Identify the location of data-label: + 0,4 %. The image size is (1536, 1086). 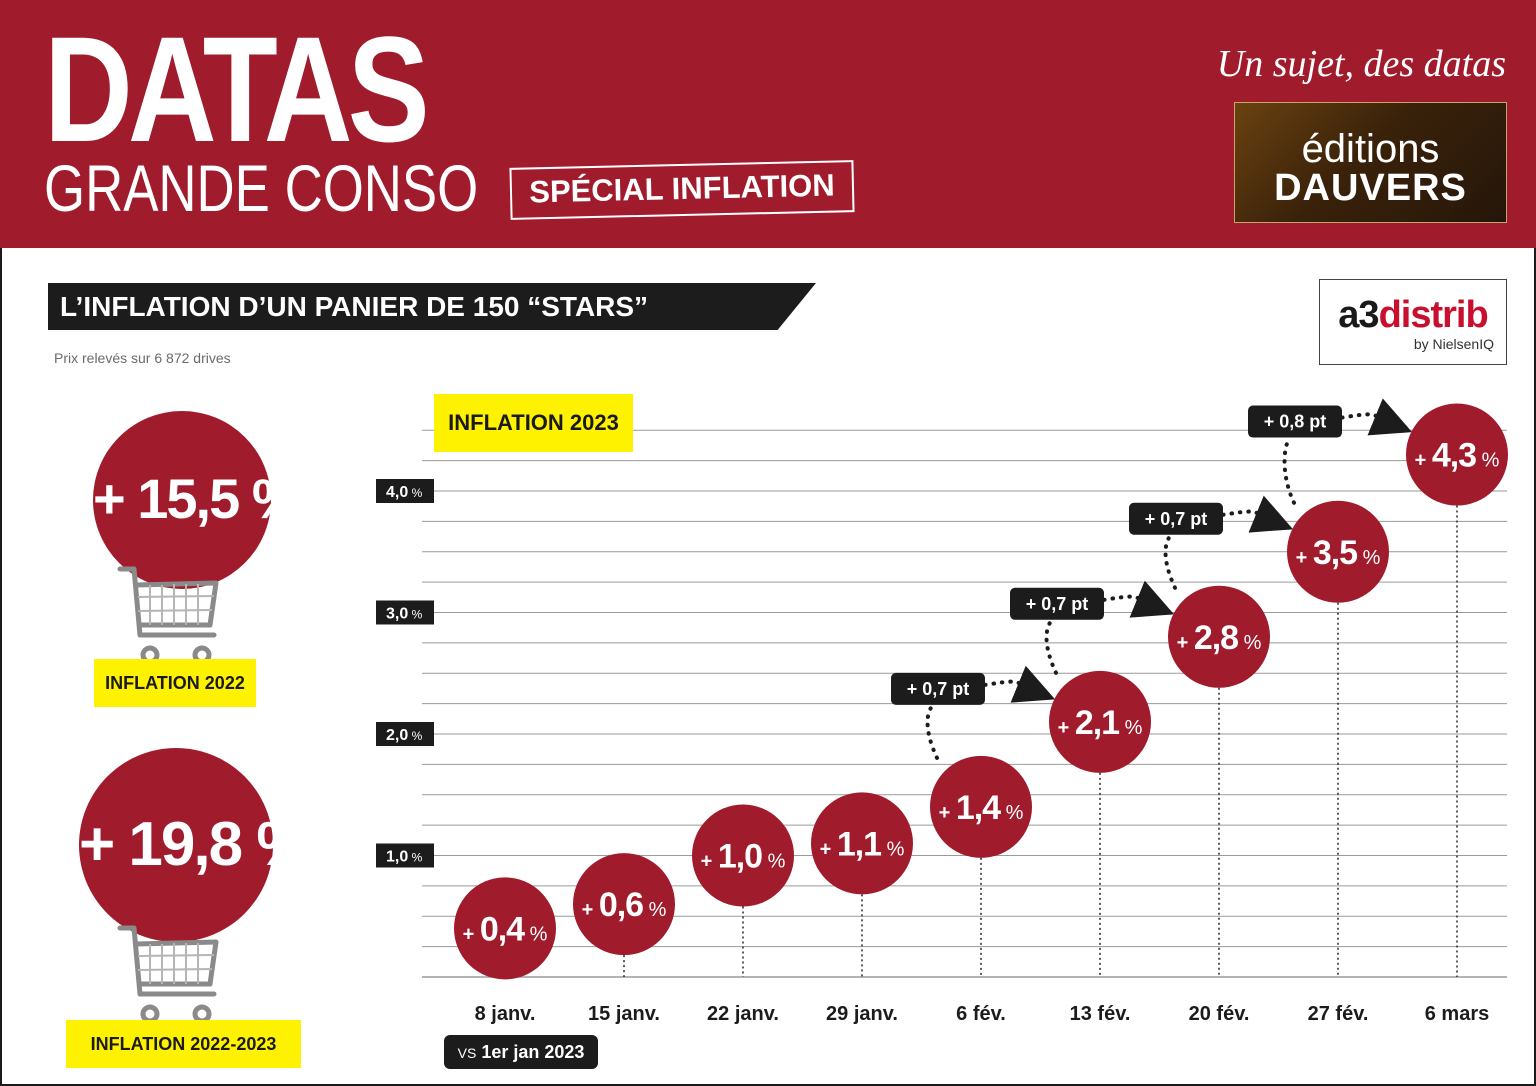
(505, 929).